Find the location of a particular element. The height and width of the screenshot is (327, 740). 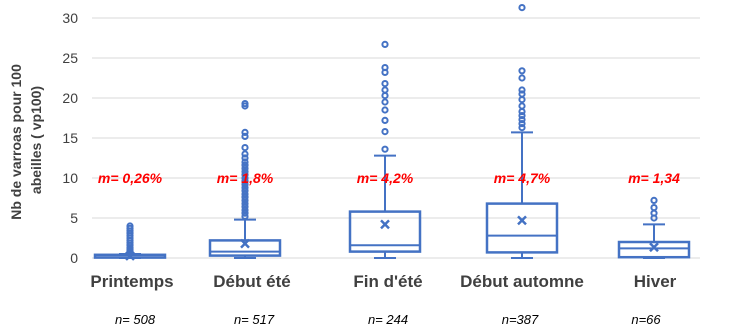

y-axis-ticks: 0 5 10 15 20 25 30 is located at coordinates (70, 138).